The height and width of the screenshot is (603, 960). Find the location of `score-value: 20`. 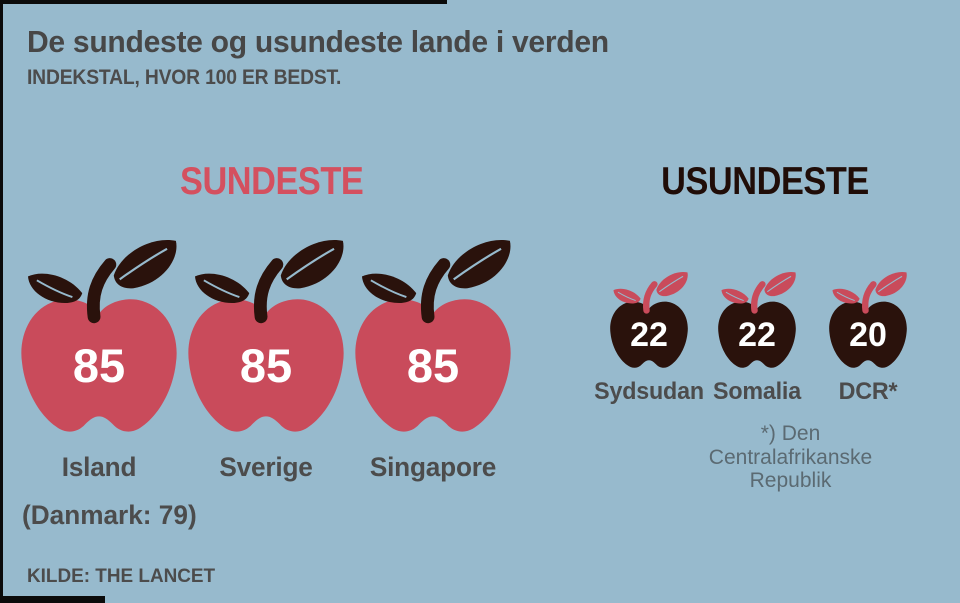

score-value: 20 is located at coordinates (868, 335).